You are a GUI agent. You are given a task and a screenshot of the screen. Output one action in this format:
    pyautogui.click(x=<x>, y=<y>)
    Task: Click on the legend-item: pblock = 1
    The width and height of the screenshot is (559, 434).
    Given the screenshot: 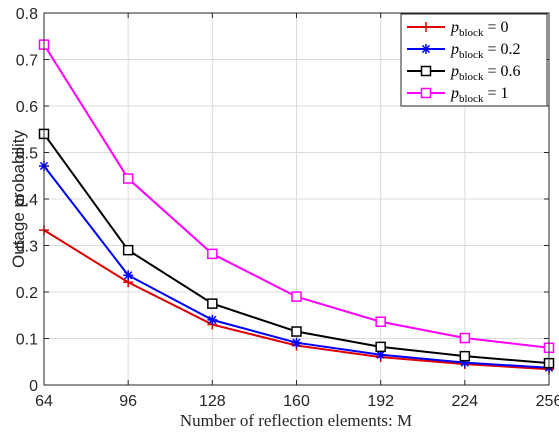 What is the action you would take?
    pyautogui.click(x=457, y=95)
    